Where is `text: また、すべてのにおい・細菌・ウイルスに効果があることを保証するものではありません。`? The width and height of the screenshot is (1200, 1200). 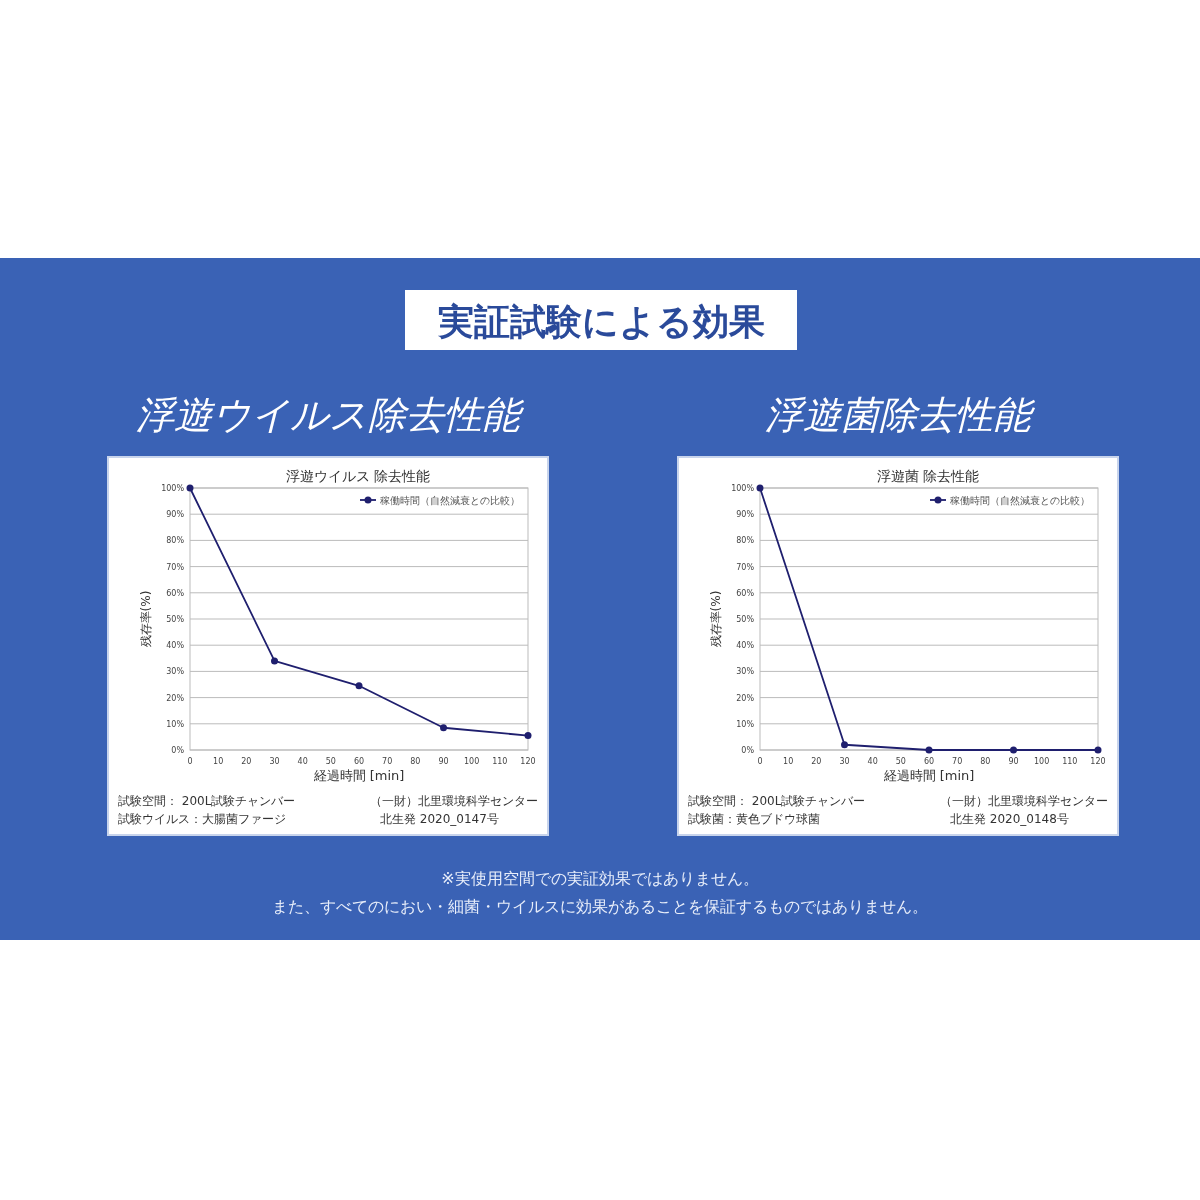
text: また、すべてのにおい・細菌・ウイルスに効果があることを保証するものではありません。 is located at coordinates (600, 906).